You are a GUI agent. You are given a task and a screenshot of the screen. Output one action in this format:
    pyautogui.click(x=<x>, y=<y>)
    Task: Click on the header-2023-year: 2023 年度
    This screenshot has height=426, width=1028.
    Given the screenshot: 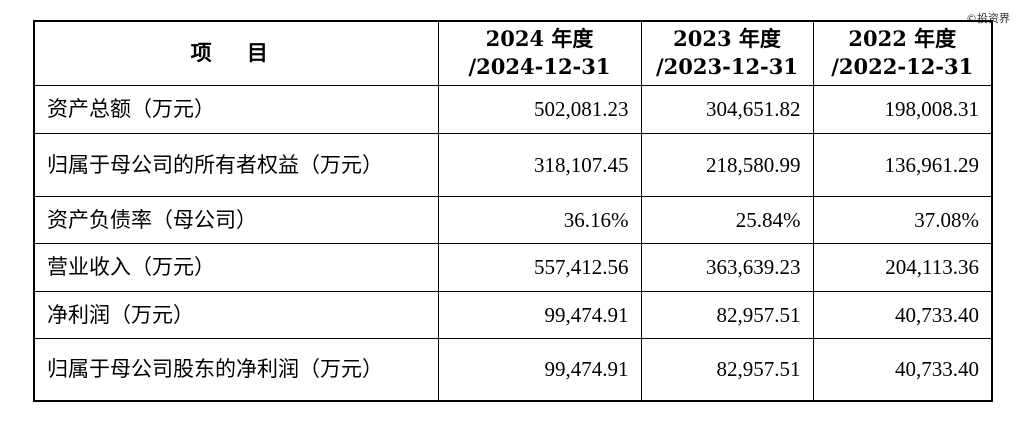 What is the action you would take?
    pyautogui.click(x=727, y=39)
    